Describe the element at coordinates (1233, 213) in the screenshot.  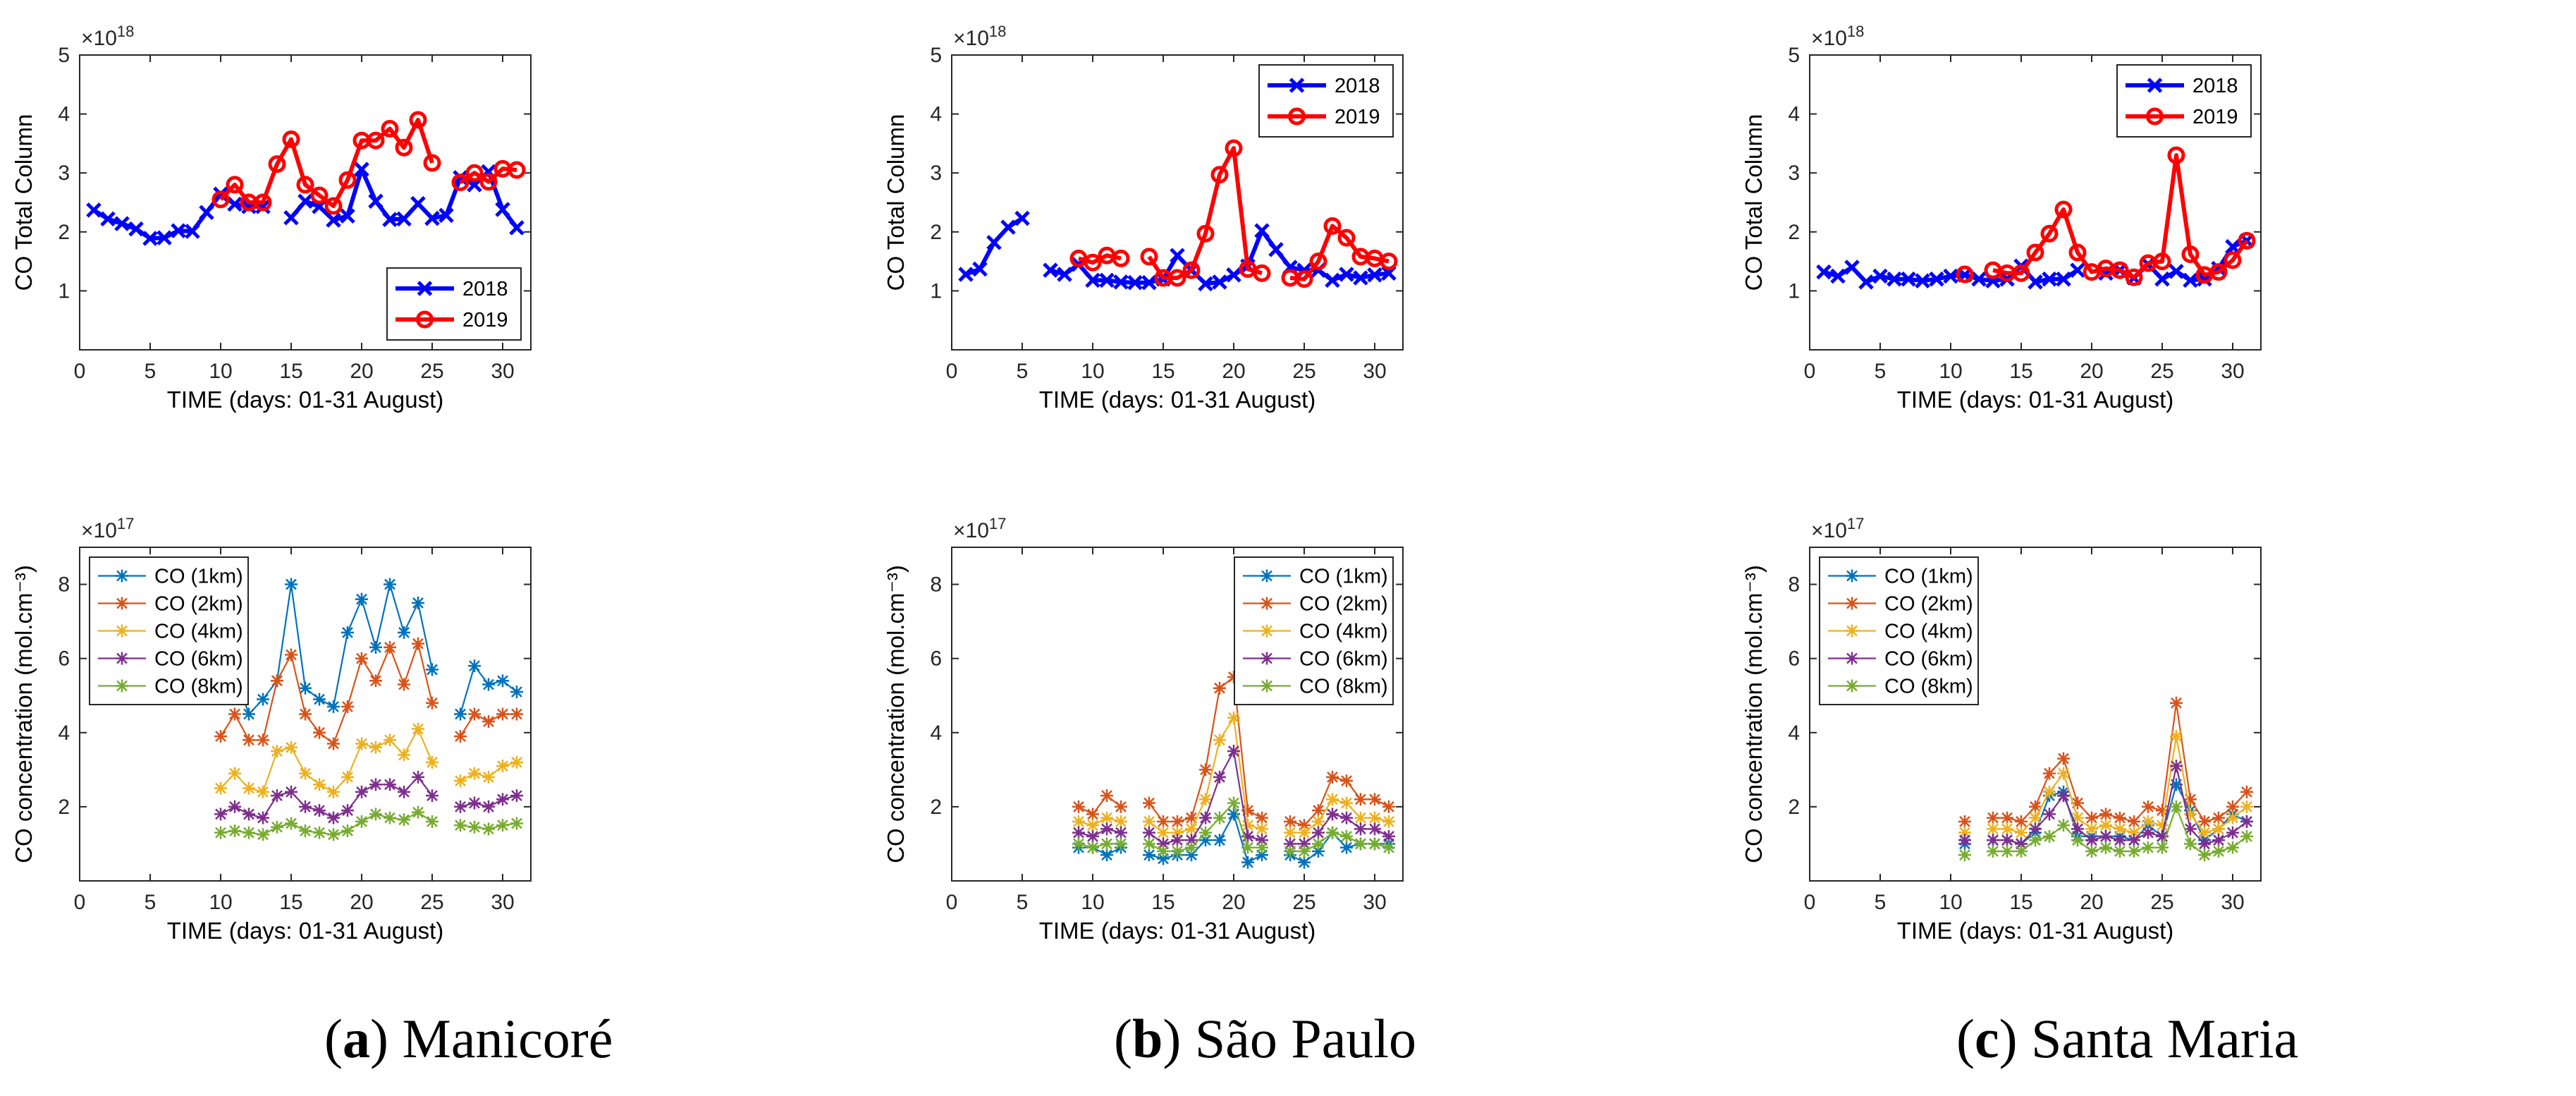
I see `panel-b-total-column-series-2019` at that location.